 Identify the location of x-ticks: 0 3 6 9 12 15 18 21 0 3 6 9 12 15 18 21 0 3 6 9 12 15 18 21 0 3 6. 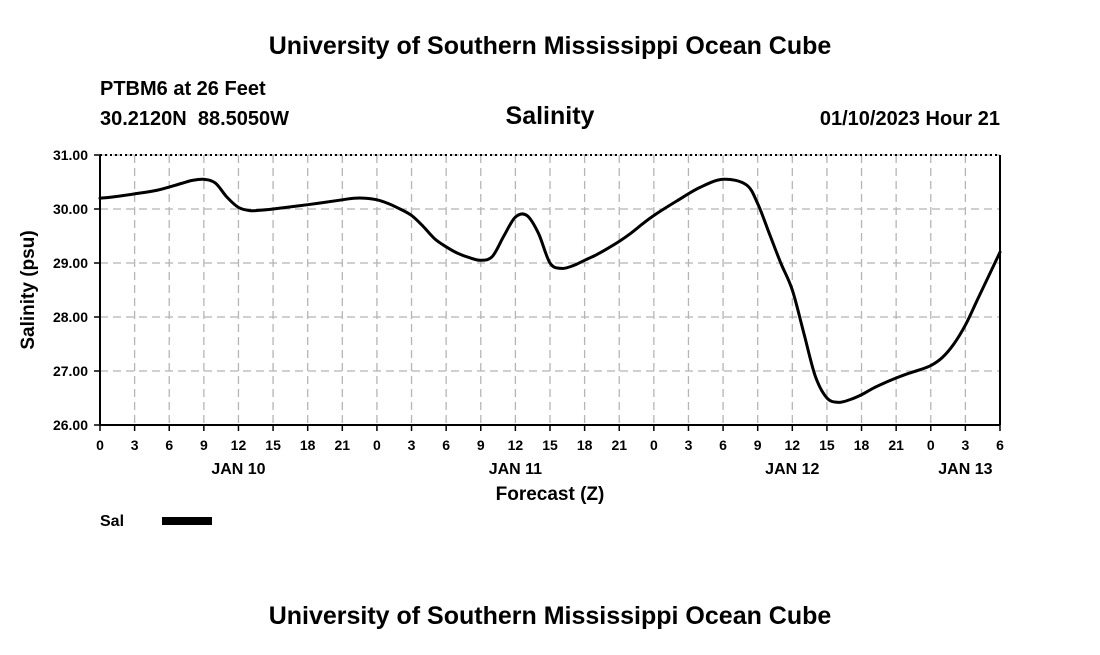
(550, 439).